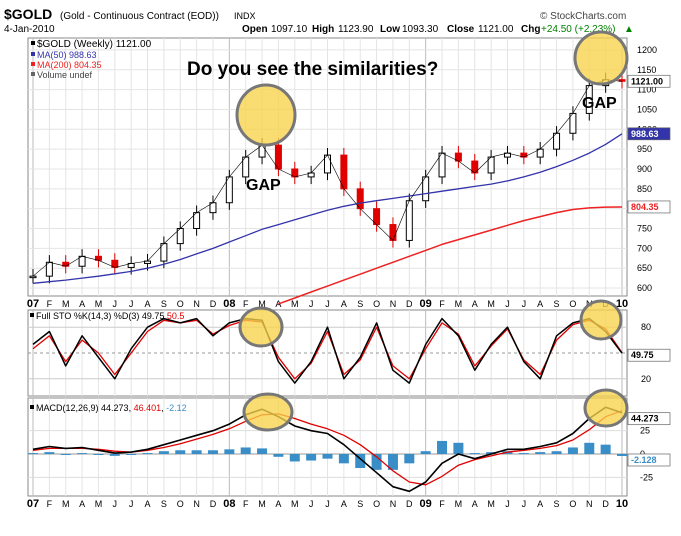  I want to click on x-tick-label-bottom: A, so click(148, 504).